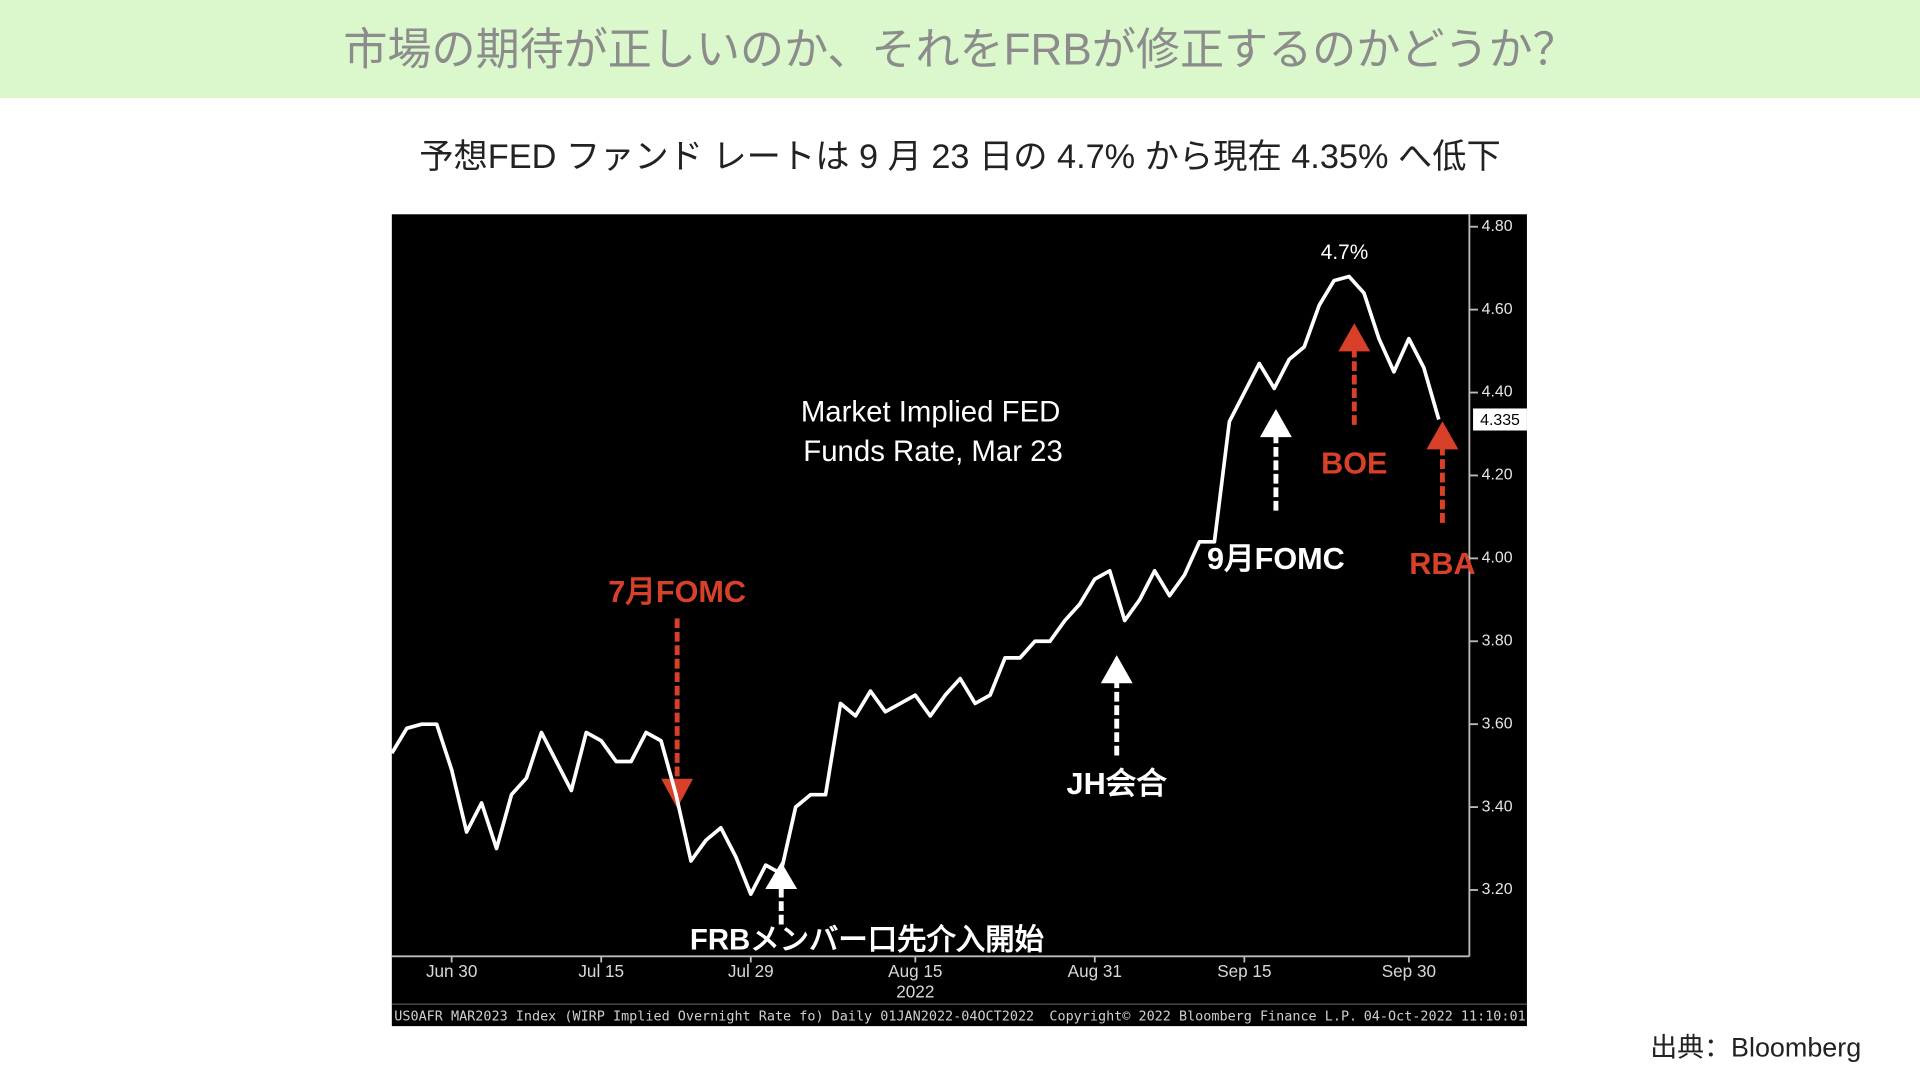  Describe the element at coordinates (1117, 783) in the screenshot. I see `annotation: JH会合` at that location.